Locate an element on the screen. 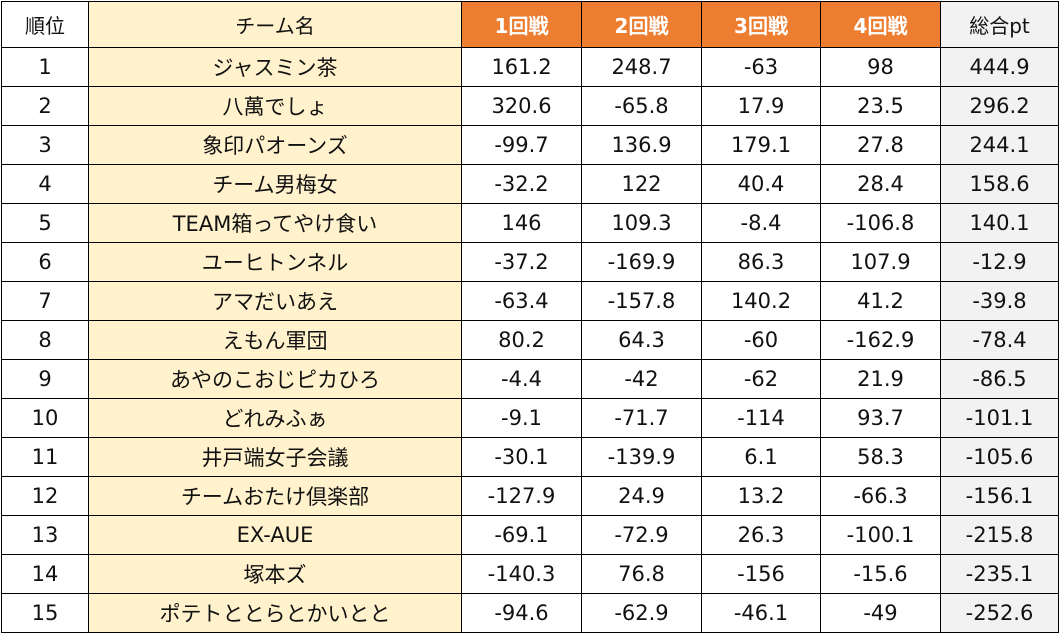  round-3-score-cell: -62 is located at coordinates (761, 379).